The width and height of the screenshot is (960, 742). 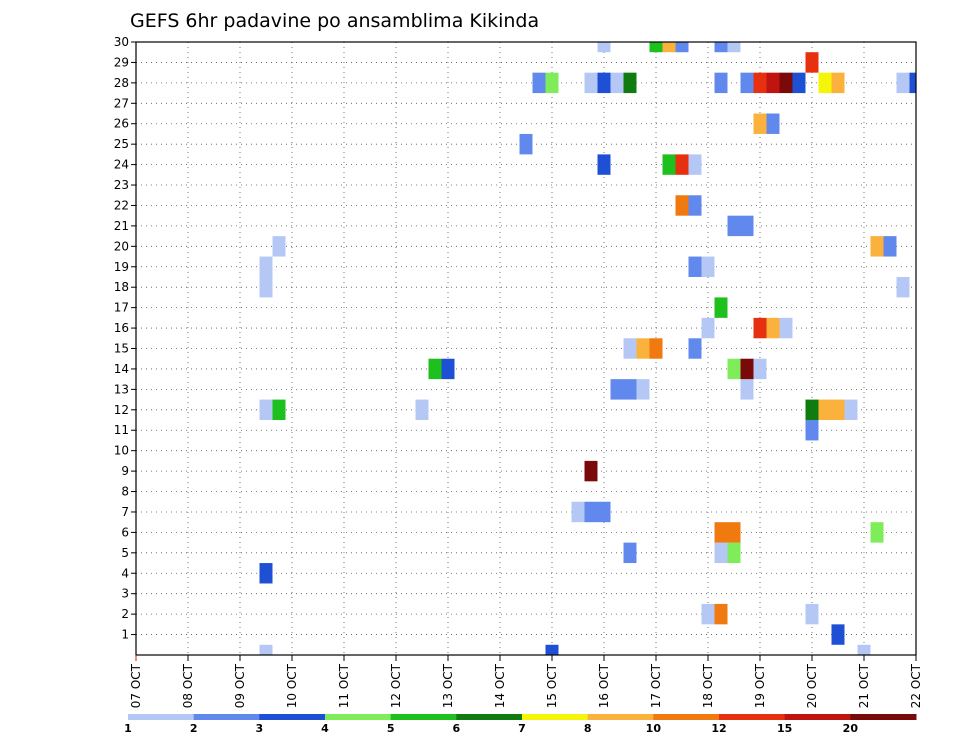 What do you see at coordinates (325, 728) in the screenshot?
I see `colorbar-label: 4` at bounding box center [325, 728].